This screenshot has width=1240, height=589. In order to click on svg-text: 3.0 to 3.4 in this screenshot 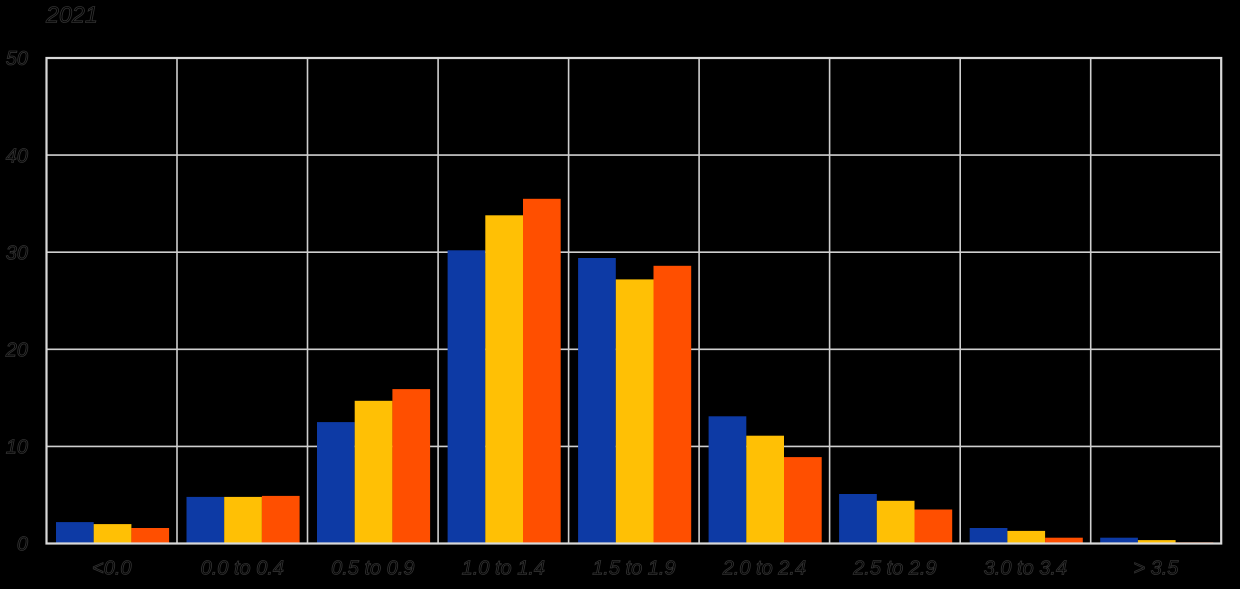, I will do `click(1025, 569)`.